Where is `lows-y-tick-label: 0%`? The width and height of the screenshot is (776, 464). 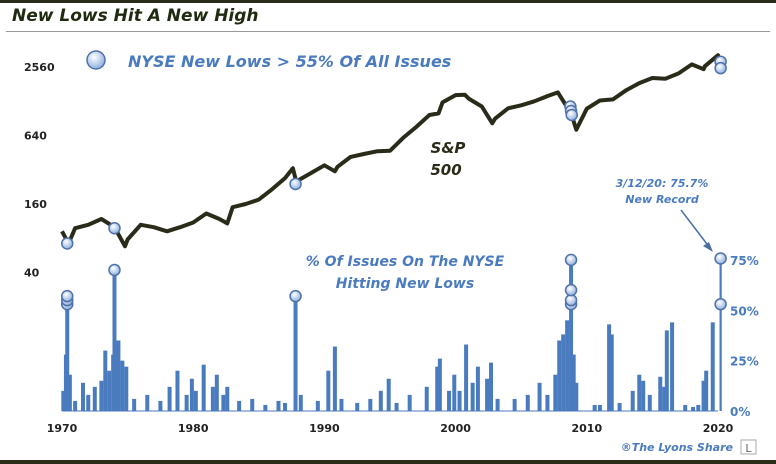
lows-y-tick-label: 0% is located at coordinates (740, 412).